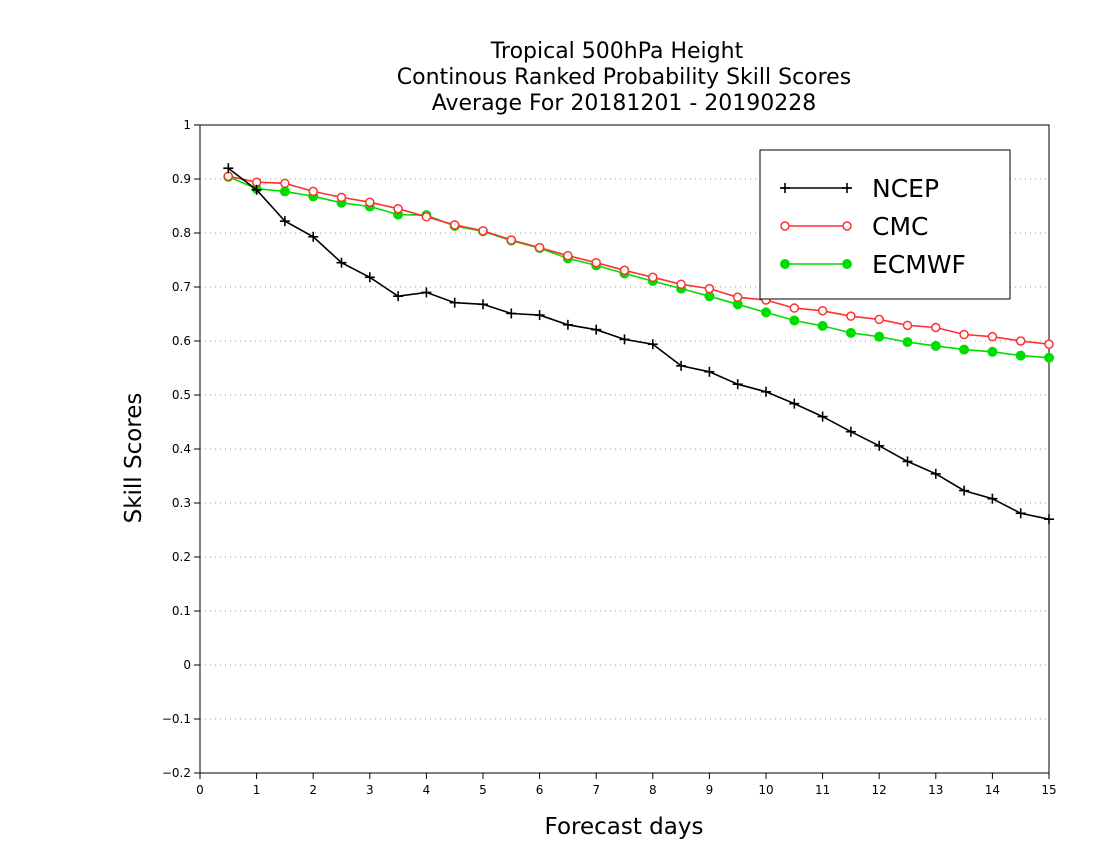 This screenshot has height=850, width=1100. Describe the element at coordinates (624, 827) in the screenshot. I see `x-axis-title: Forecast days` at that location.